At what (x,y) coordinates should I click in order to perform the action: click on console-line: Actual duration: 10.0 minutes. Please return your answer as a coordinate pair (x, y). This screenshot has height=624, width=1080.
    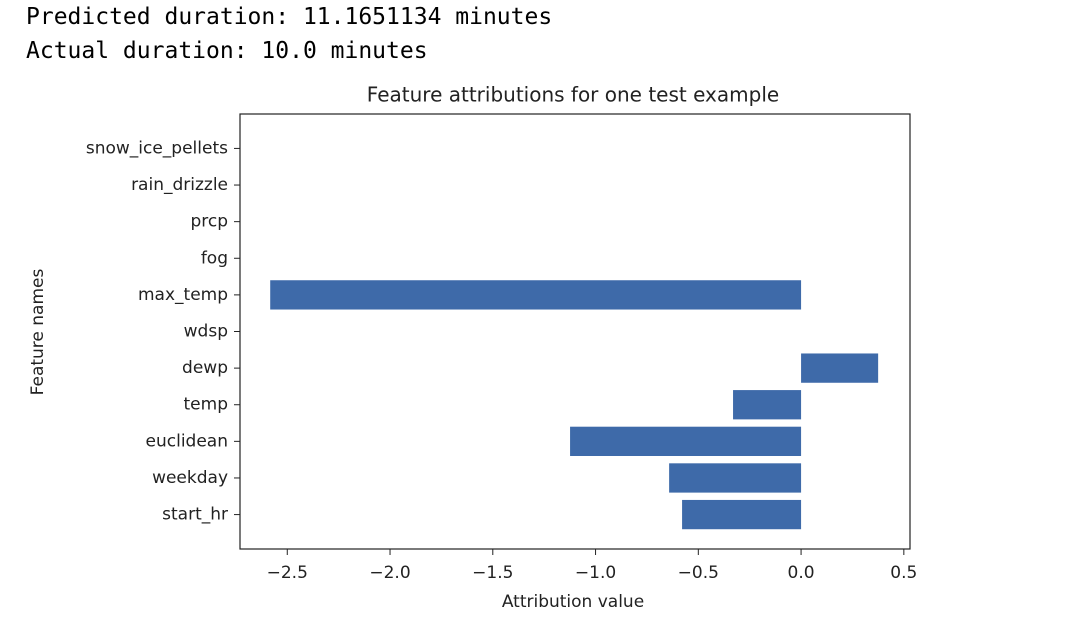
    Looking at the image, I should click on (227, 51).